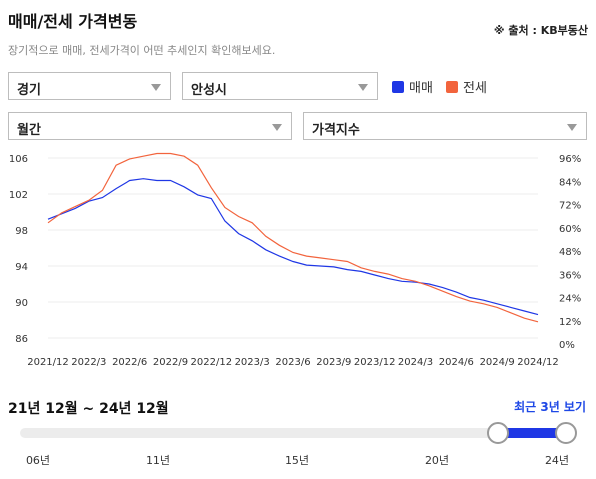 The height and width of the screenshot is (479, 596). Describe the element at coordinates (212, 362) in the screenshot. I see `x-tick-label: 2022/12` at that location.